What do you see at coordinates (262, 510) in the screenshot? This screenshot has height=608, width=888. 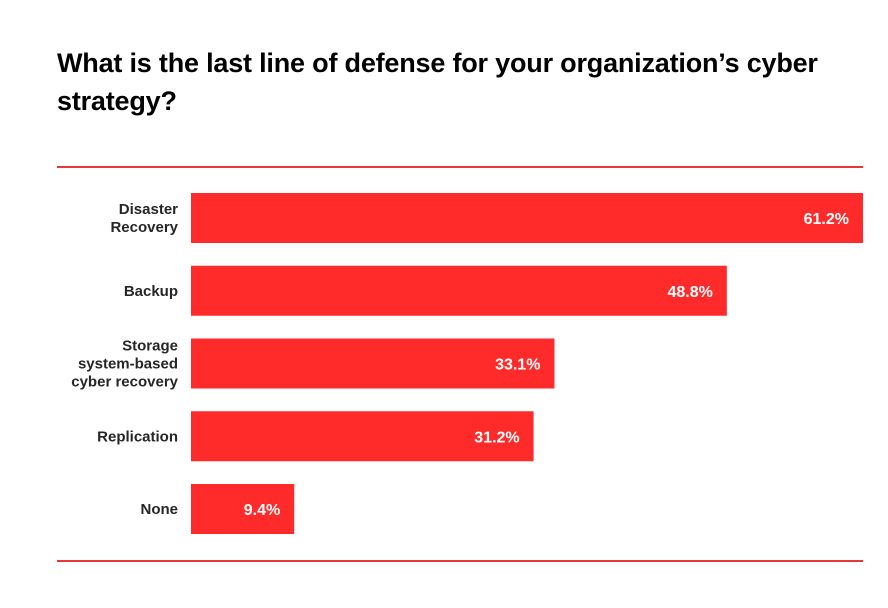 I see `value-label: 9.4%` at bounding box center [262, 510].